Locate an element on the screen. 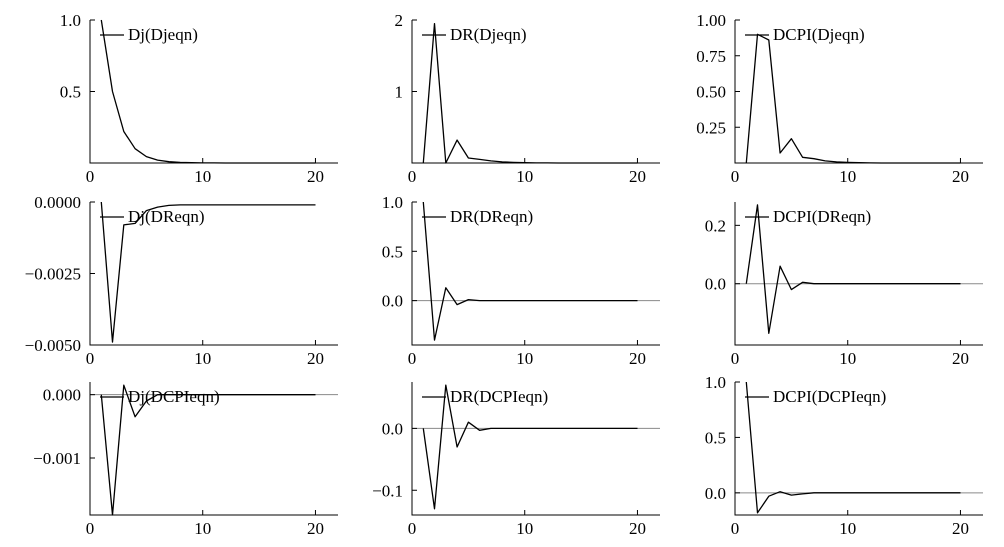 The width and height of the screenshot is (1004, 547). subplot-8: 0 10 20 −0.1 0.0 DR(DCPIeqn) is located at coordinates (516, 460).